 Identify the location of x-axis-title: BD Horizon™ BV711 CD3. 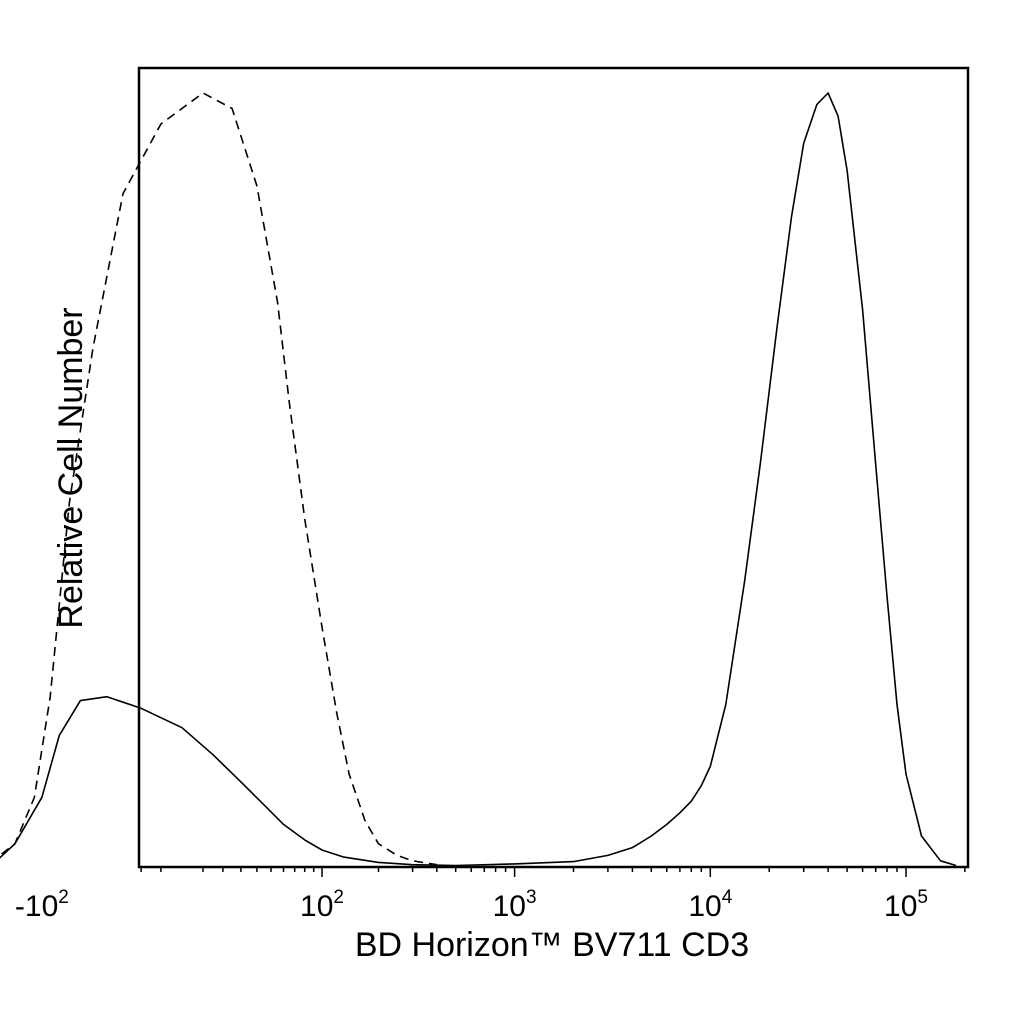
(552, 945).